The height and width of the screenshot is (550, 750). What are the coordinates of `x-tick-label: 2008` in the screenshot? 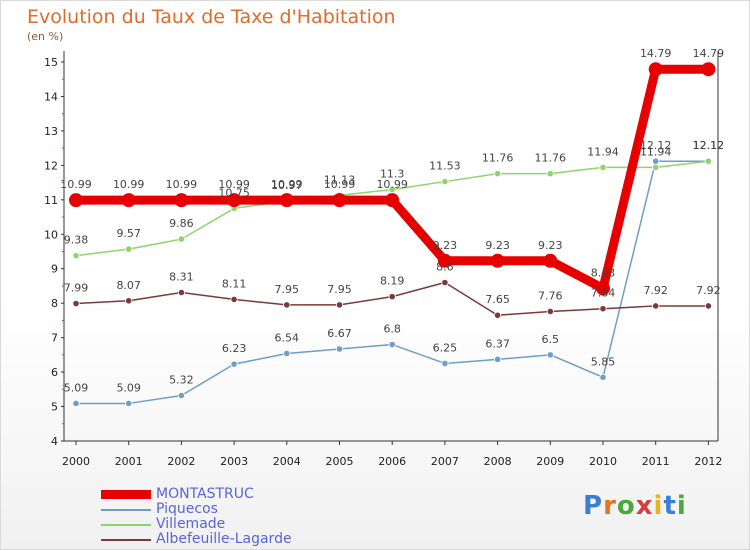 It's located at (498, 461).